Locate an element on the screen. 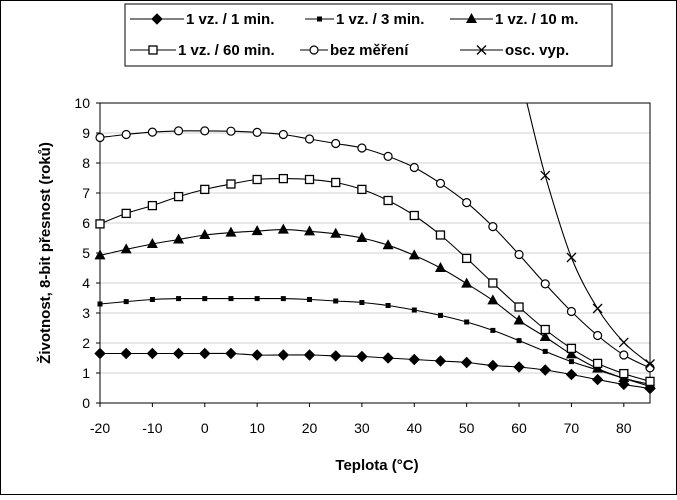  x-tick-label: 60 is located at coordinates (519, 428).